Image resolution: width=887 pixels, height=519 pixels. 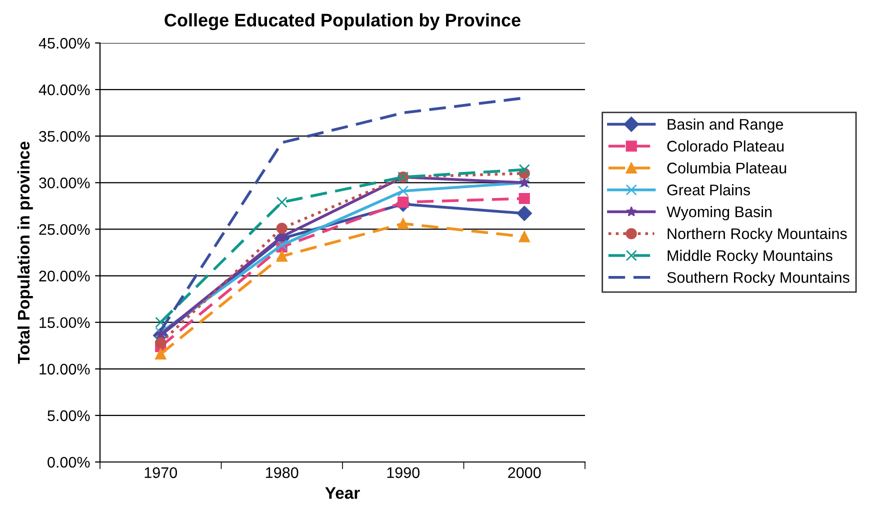 I want to click on y-tick-label: 0.00%, so click(x=69, y=462).